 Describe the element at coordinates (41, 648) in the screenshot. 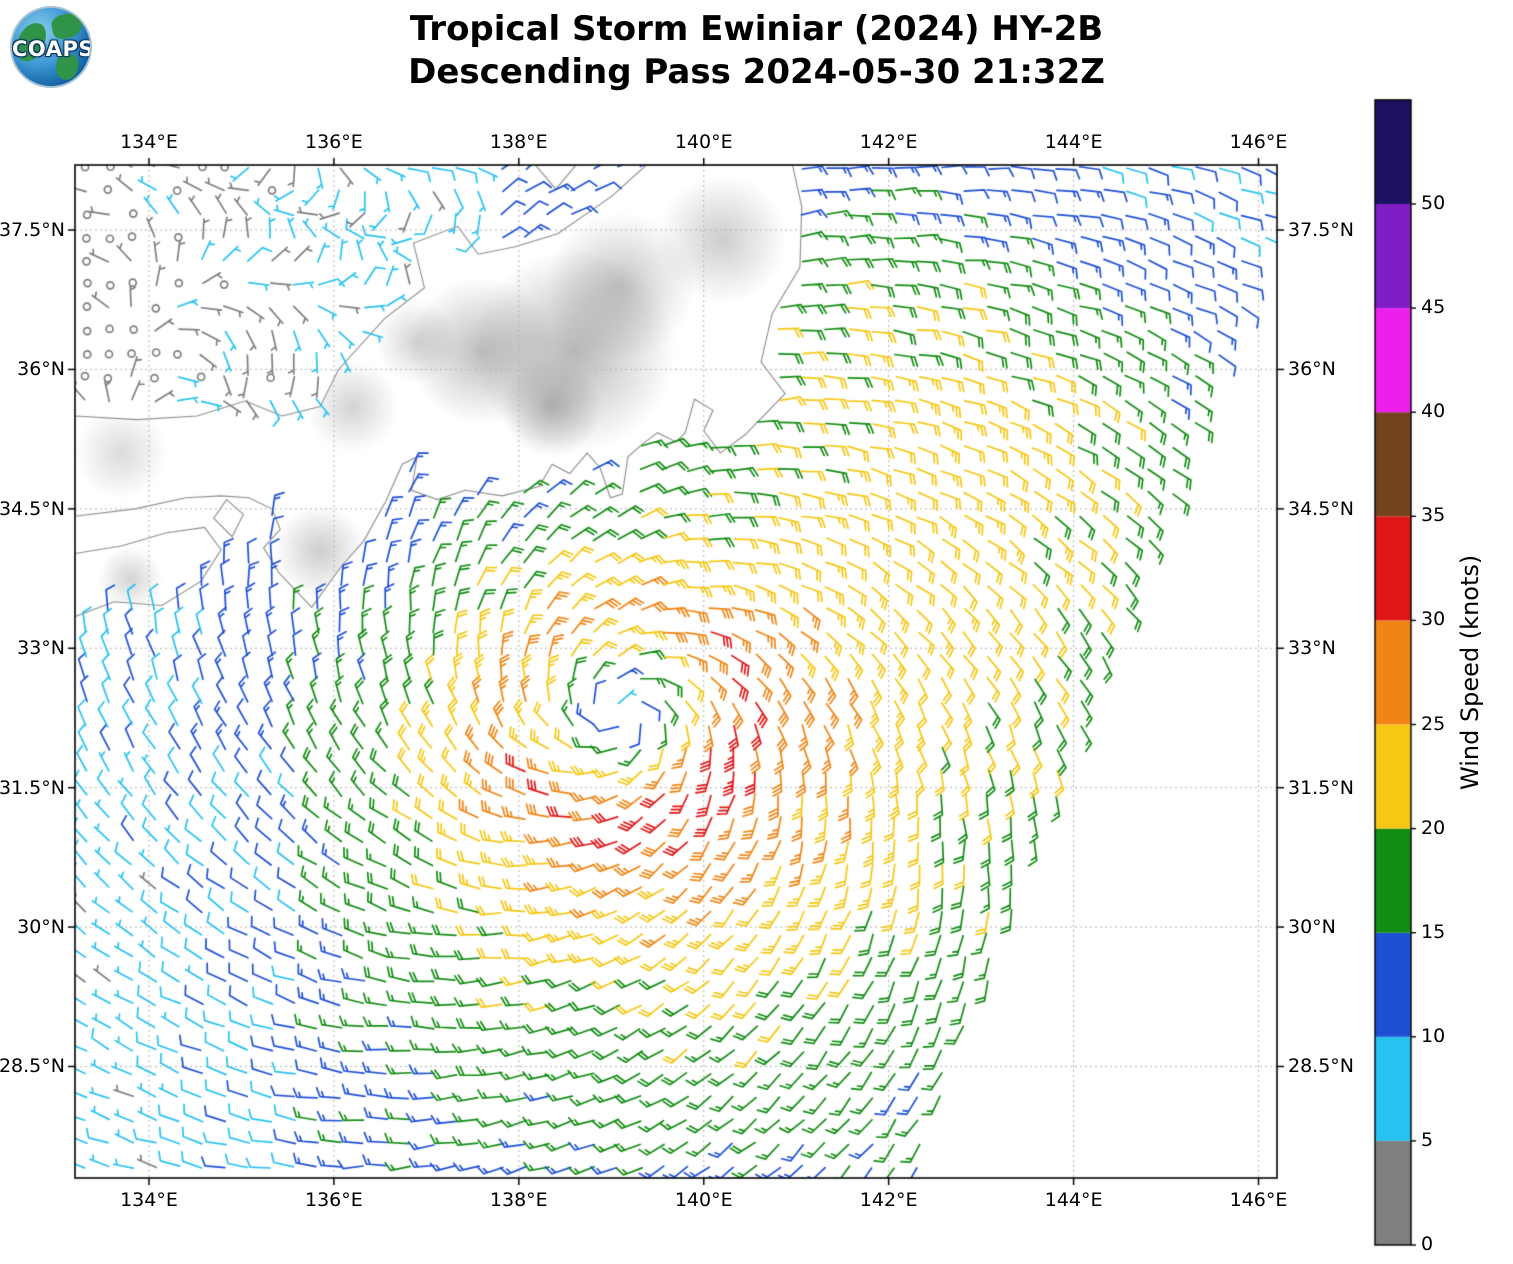

I see `ytick-label-left: 33°N` at that location.